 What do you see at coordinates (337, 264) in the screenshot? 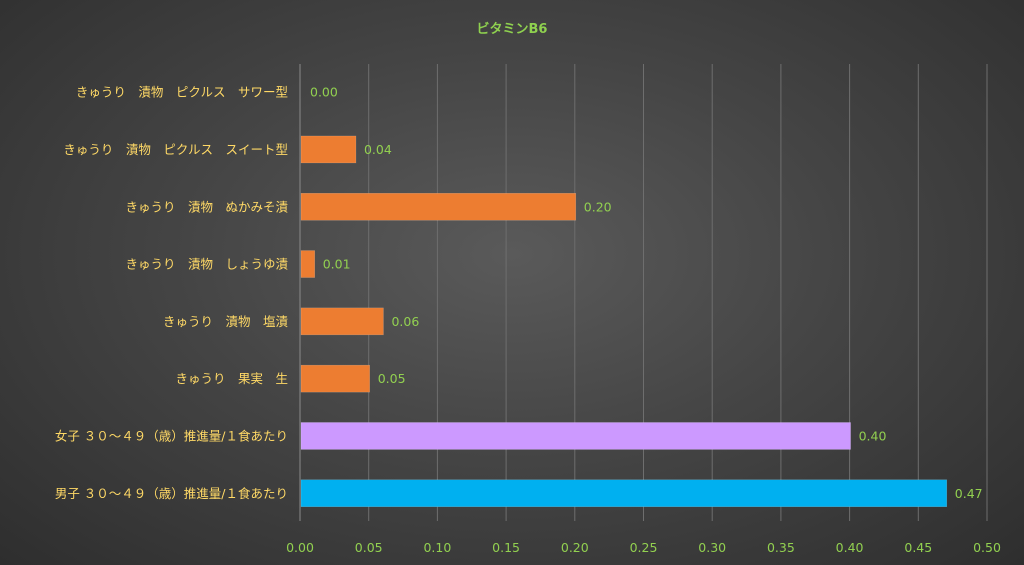
I see `data-label: 0.01` at bounding box center [337, 264].